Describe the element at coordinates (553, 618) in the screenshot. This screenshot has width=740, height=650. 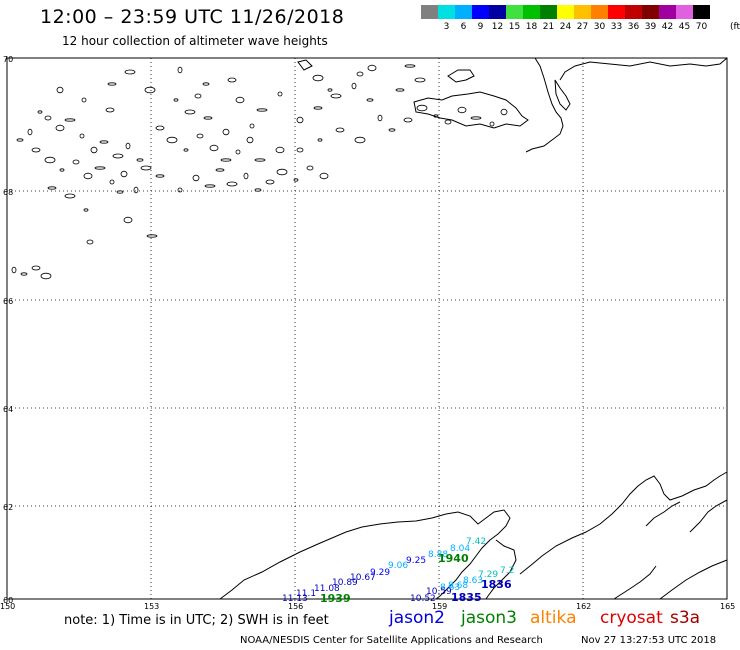
I see `satellite-altika: altika` at that location.